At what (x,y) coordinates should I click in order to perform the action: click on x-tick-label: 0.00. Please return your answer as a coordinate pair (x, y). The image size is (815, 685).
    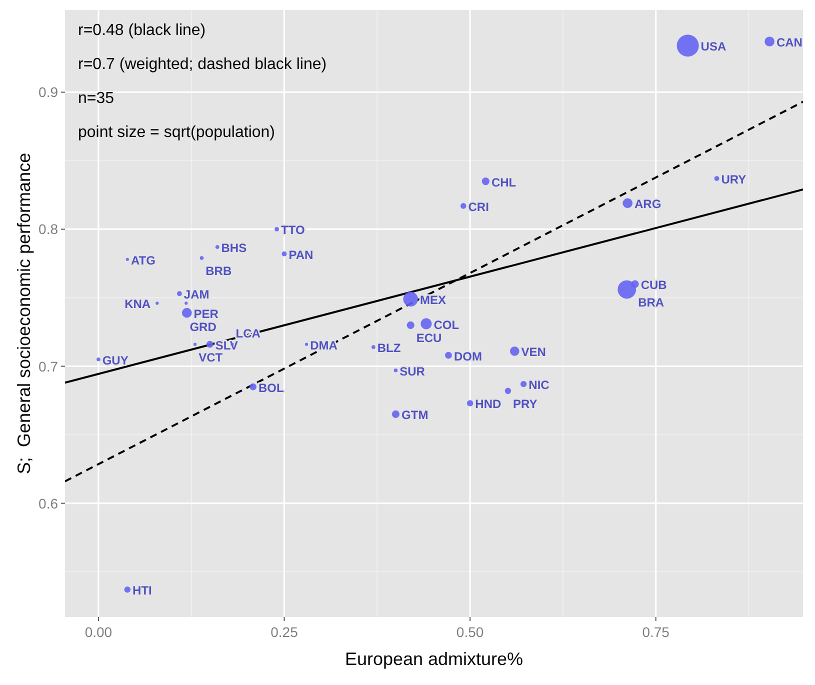
    Looking at the image, I should click on (98, 632).